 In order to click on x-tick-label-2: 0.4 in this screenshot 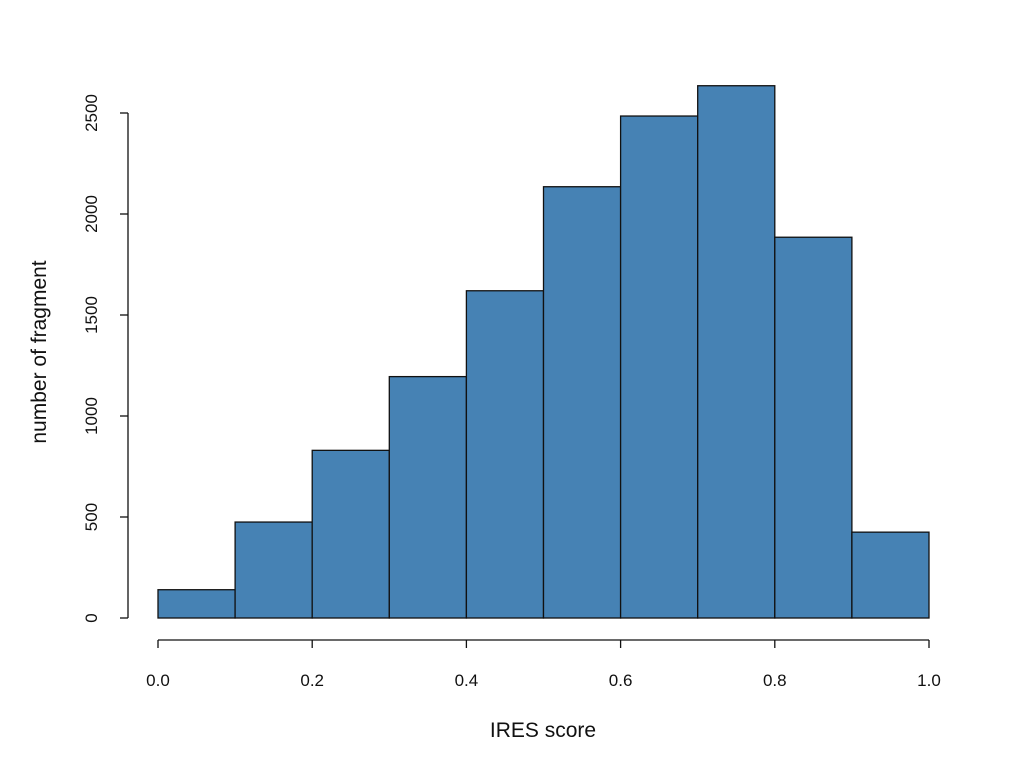, I will do `click(467, 680)`.